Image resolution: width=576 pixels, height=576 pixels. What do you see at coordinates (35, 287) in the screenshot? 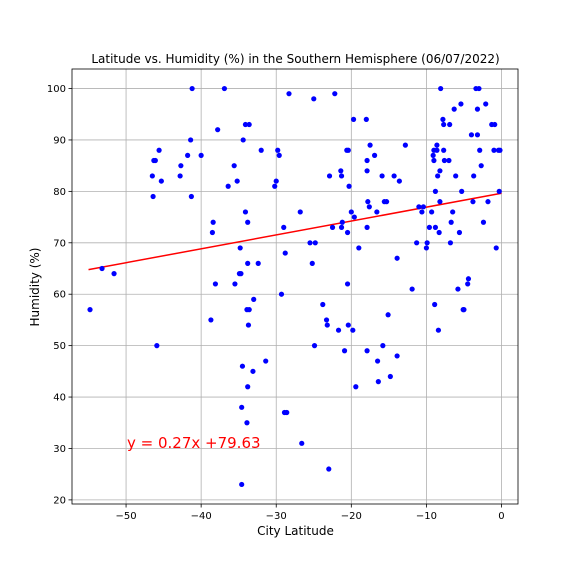
I see `y-axis-label: Humidity (%)` at bounding box center [35, 287].